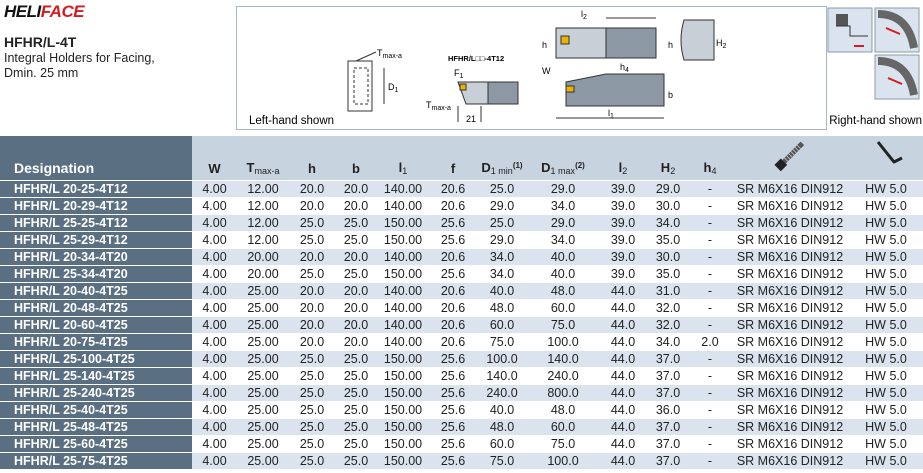 The height and width of the screenshot is (473, 923). I want to click on table-cell: 800.0, so click(563, 393).